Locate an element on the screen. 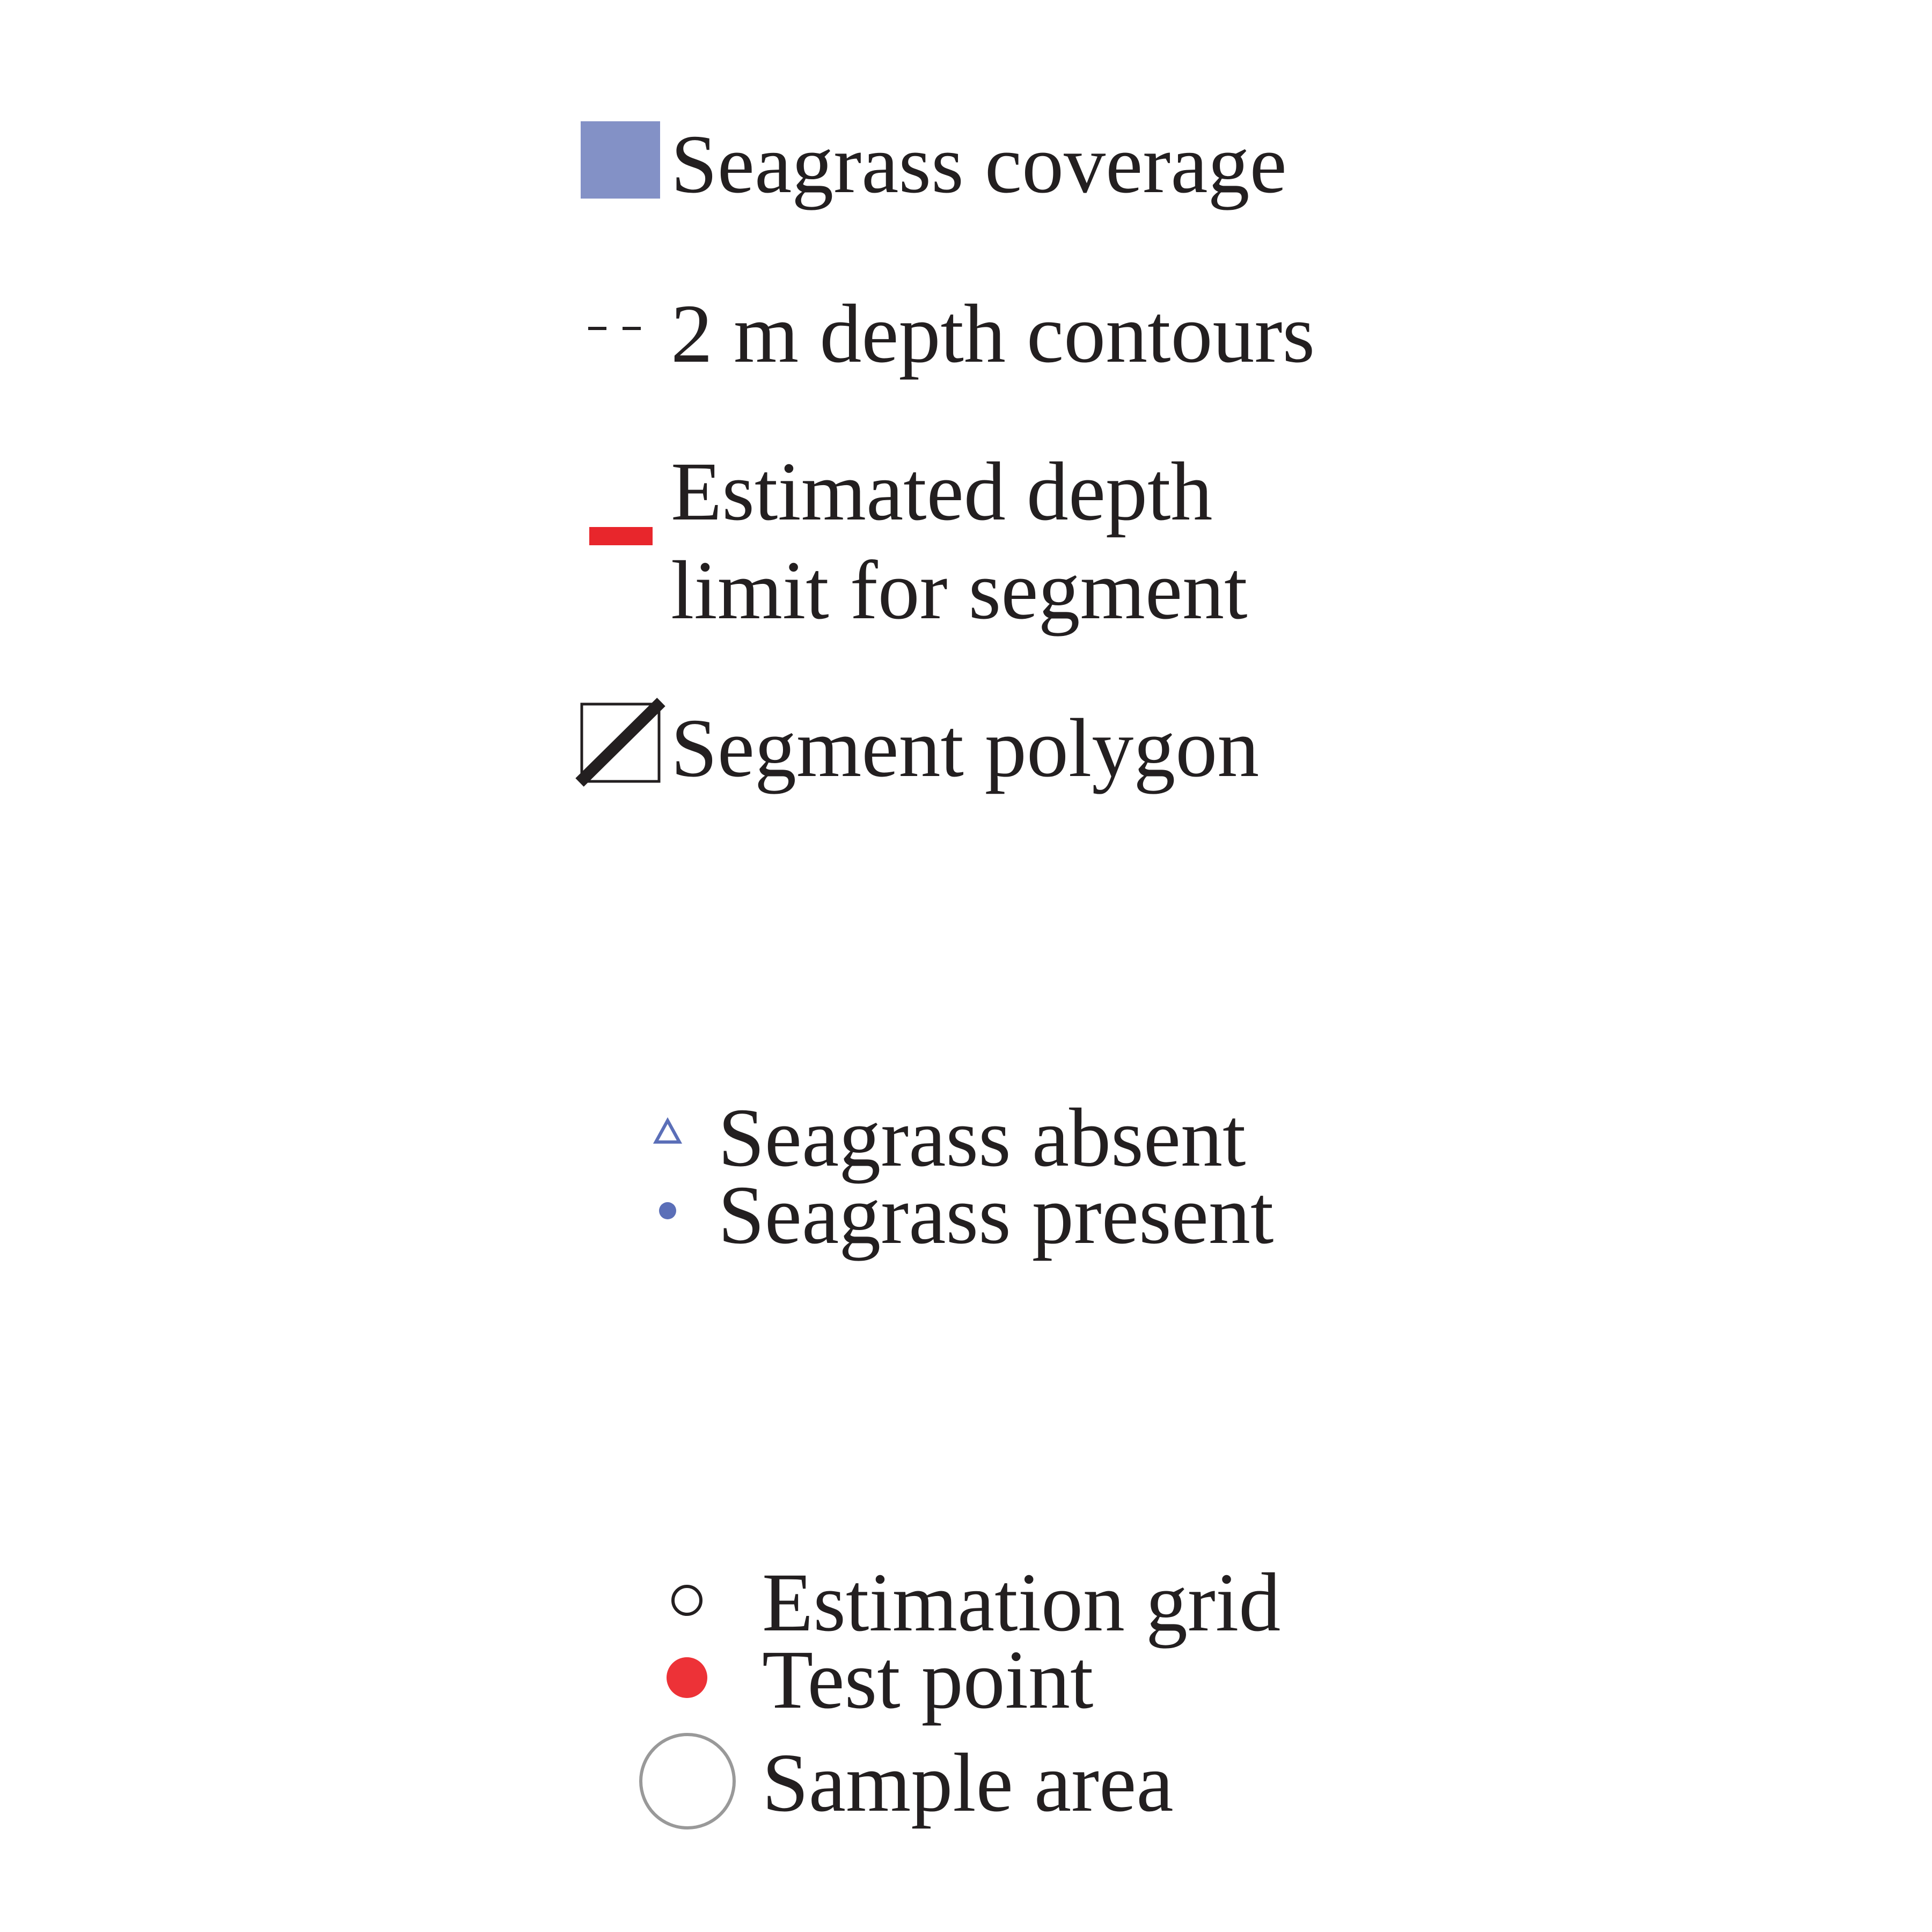 This screenshot has height=1932, width=1932. depth-limit-bar is located at coordinates (621, 536).